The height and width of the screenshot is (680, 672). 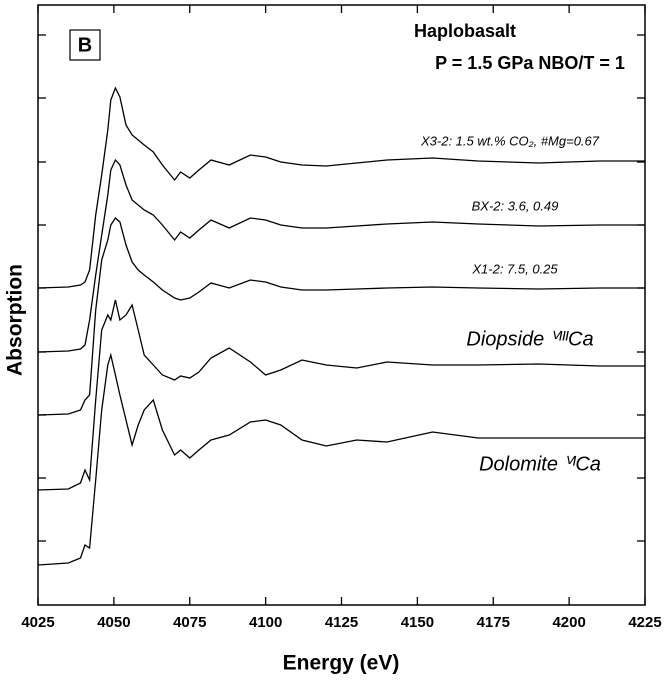 I want to click on panel-box, so click(x=85, y=45).